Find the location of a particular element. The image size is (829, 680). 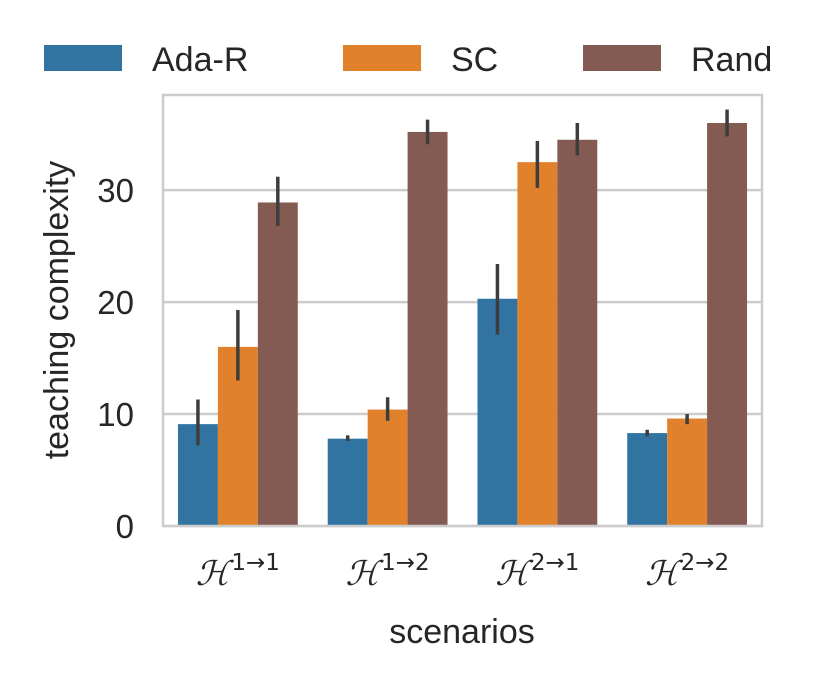

x-axis-label: scenarios is located at coordinates (462, 632).